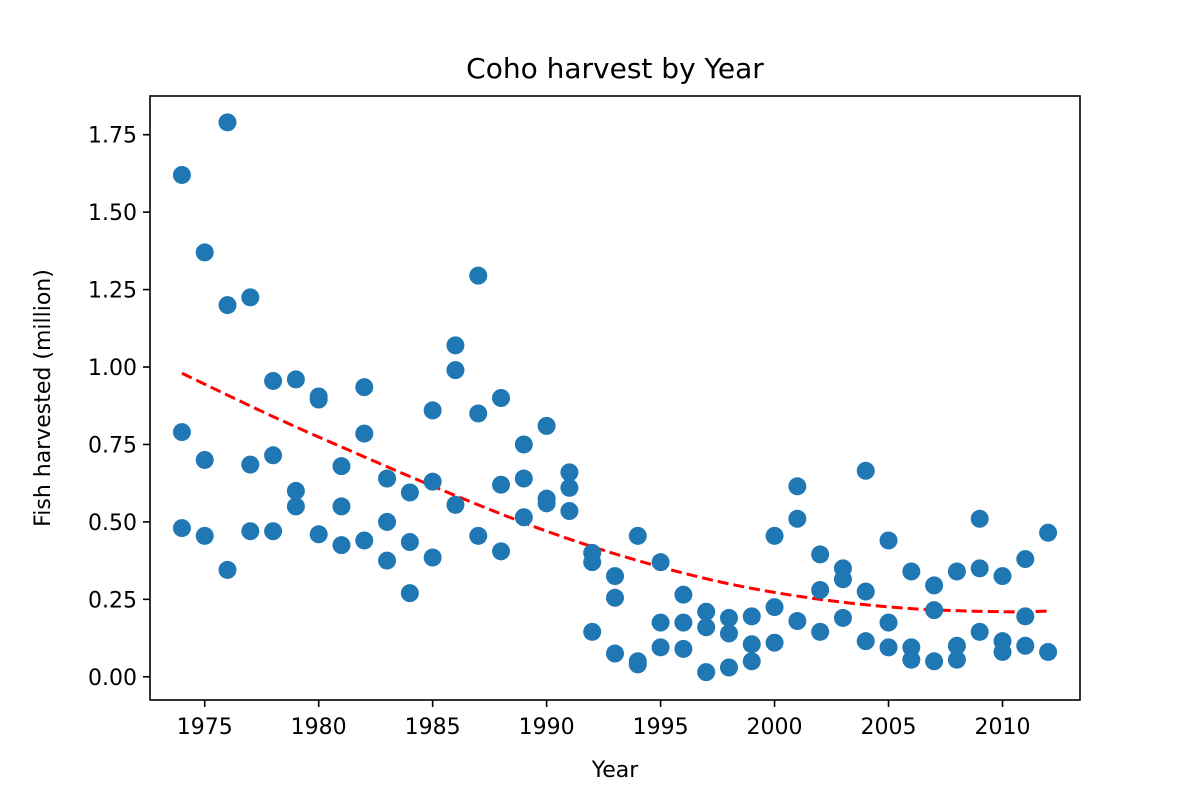 The image size is (1200, 800). What do you see at coordinates (433, 727) in the screenshot?
I see `x-tick-label: 1985` at bounding box center [433, 727].